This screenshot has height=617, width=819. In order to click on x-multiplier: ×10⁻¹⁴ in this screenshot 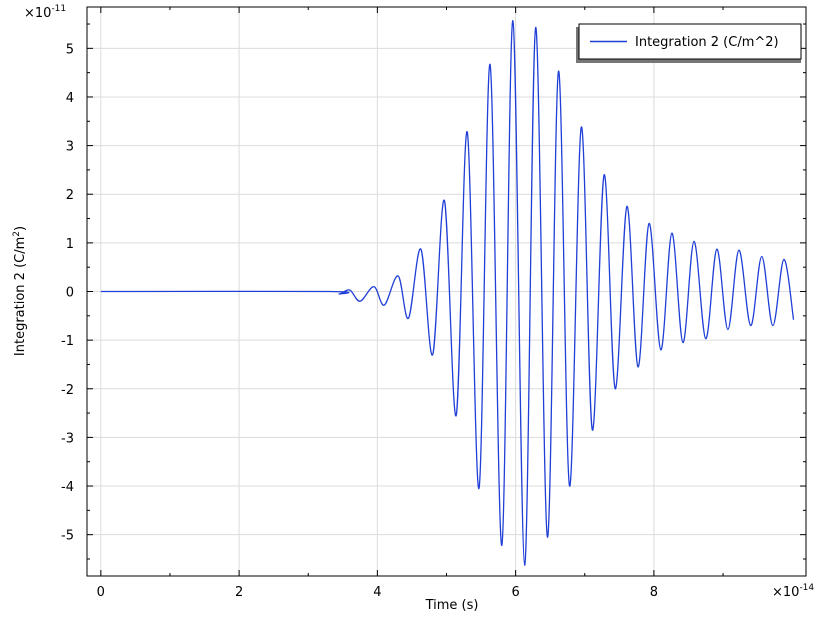, I will do `click(793, 591)`.